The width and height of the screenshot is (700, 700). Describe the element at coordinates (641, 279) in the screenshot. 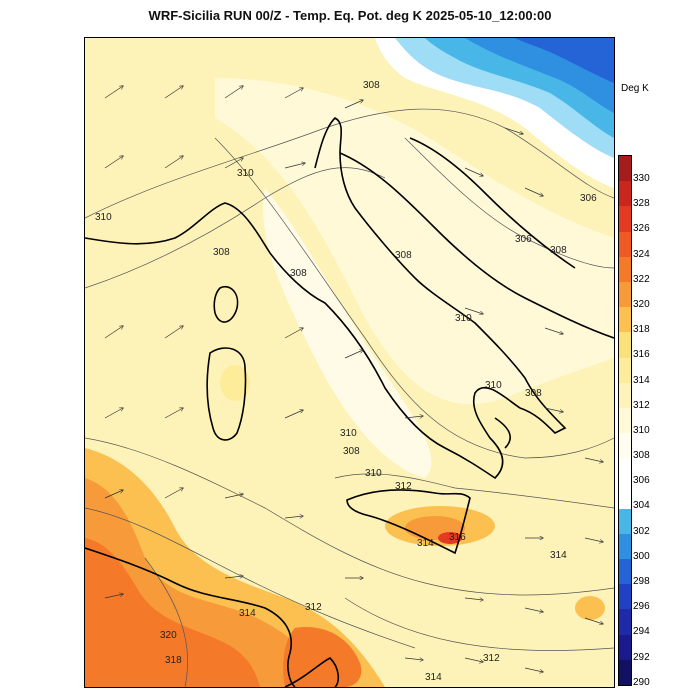

I see `colorbar-tick-label: 322` at that location.